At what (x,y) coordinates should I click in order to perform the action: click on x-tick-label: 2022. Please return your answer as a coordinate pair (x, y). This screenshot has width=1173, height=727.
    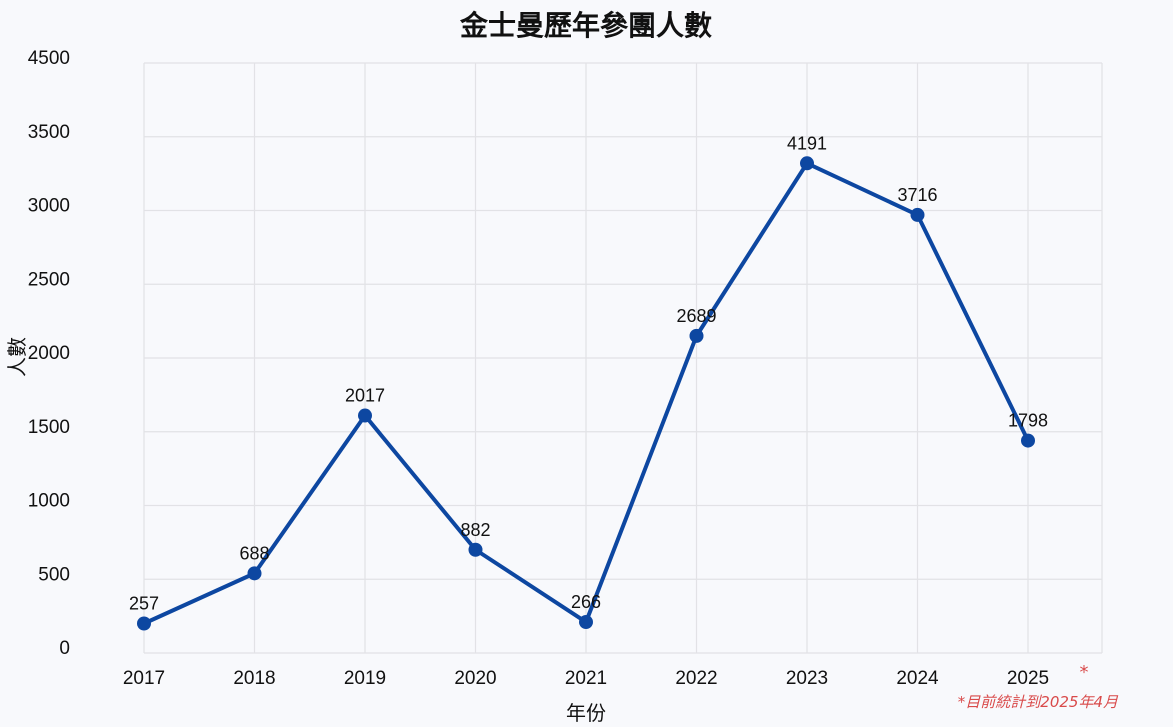
    Looking at the image, I should click on (696, 678).